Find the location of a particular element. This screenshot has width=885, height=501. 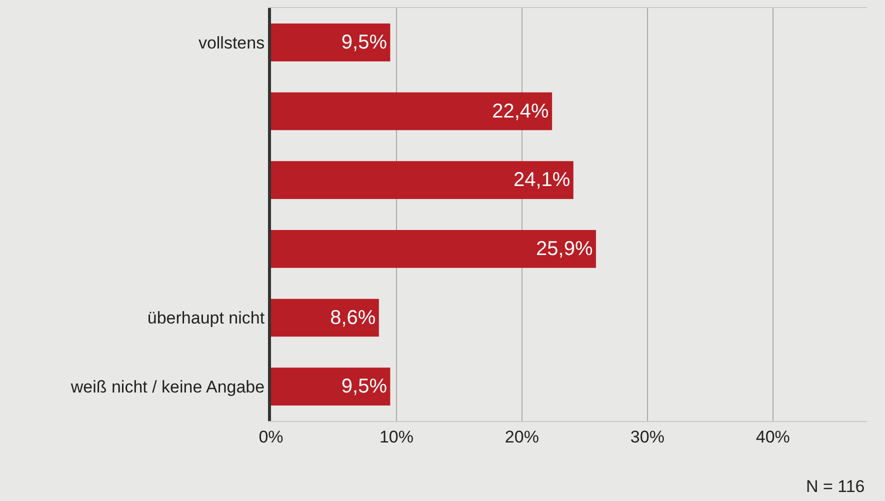

y-tick-label: überhaupt nicht is located at coordinates (206, 318).